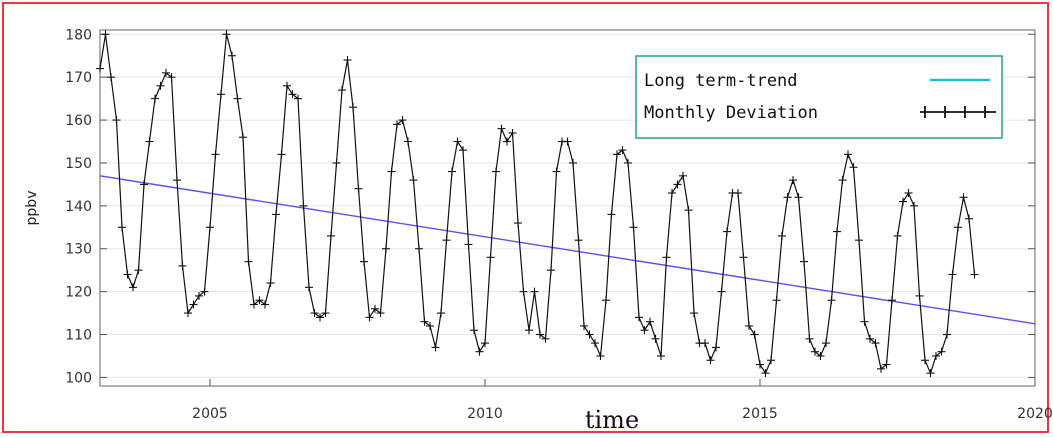 Image resolution: width=1053 pixels, height=437 pixels. I want to click on y-tick-label: 180, so click(78, 35).